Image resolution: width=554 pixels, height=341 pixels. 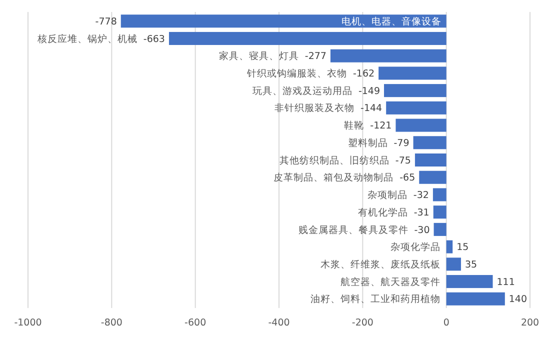 I want to click on y-tick-label: 有机化学品, so click(x=383, y=212).